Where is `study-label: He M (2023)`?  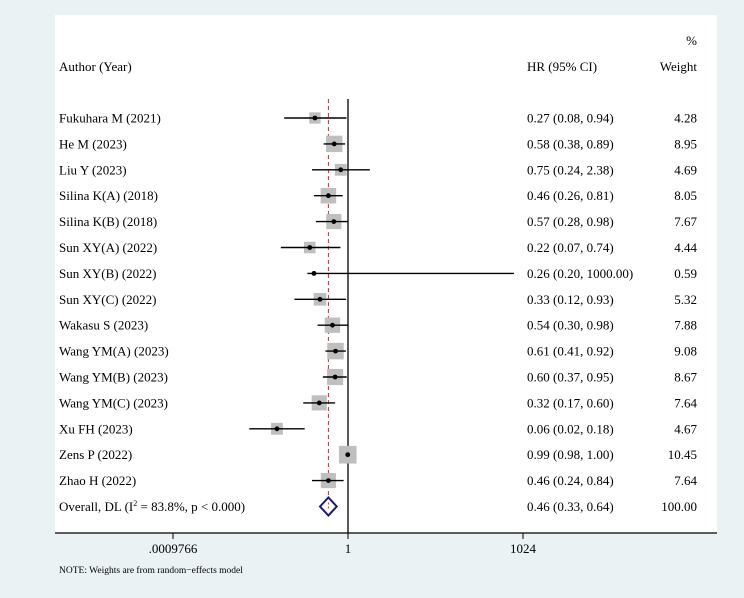 study-label: He M (2023) is located at coordinates (93, 143).